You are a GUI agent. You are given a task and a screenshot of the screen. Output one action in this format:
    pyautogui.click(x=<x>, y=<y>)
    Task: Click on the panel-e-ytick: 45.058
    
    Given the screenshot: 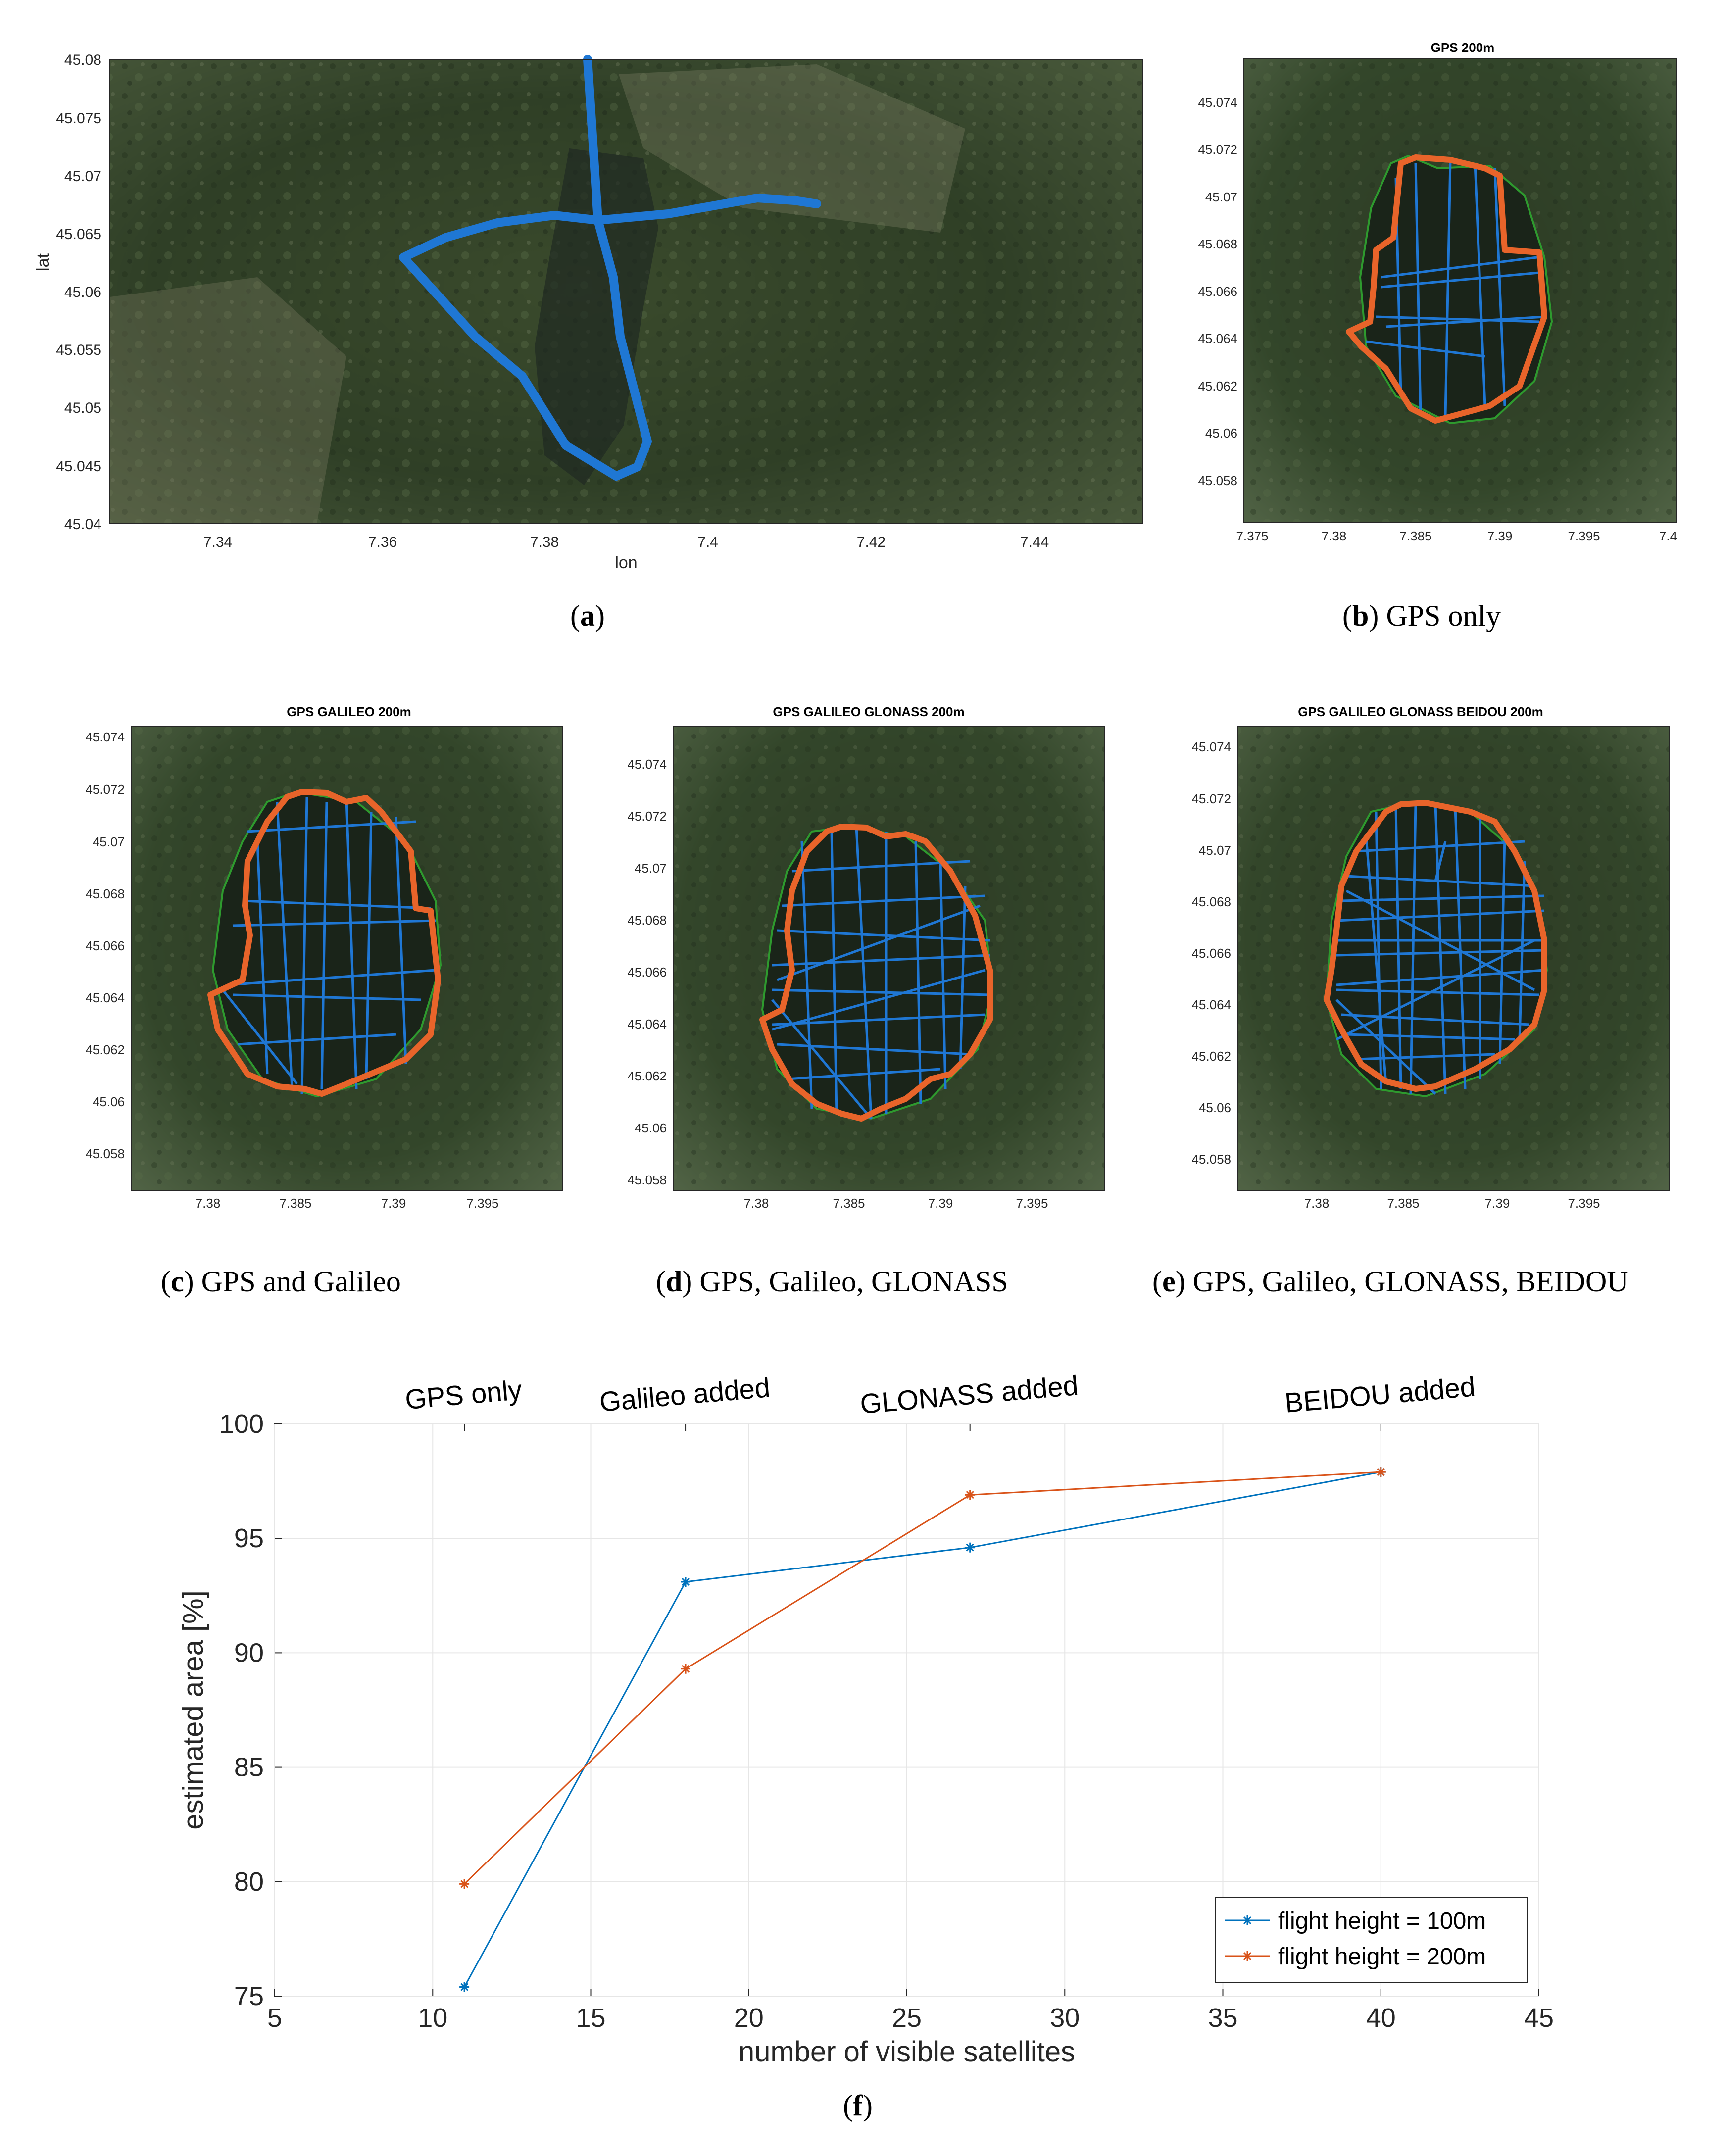 What is the action you would take?
    pyautogui.click(x=1211, y=1159)
    